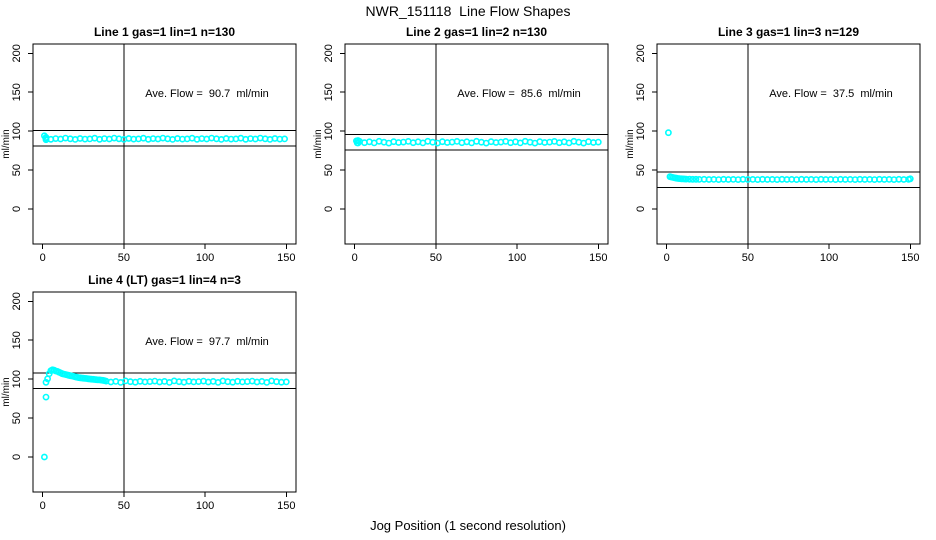 This screenshot has height=540, width=936. What do you see at coordinates (164, 280) in the screenshot?
I see `panel-title: Line 4 (LT) gas=1 lin=4 n=3` at bounding box center [164, 280].